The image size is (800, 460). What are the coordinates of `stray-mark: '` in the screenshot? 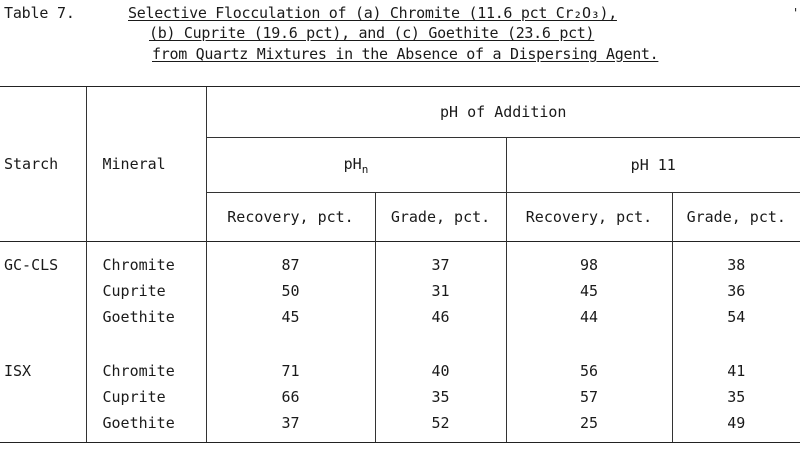 It's located at (796, 13).